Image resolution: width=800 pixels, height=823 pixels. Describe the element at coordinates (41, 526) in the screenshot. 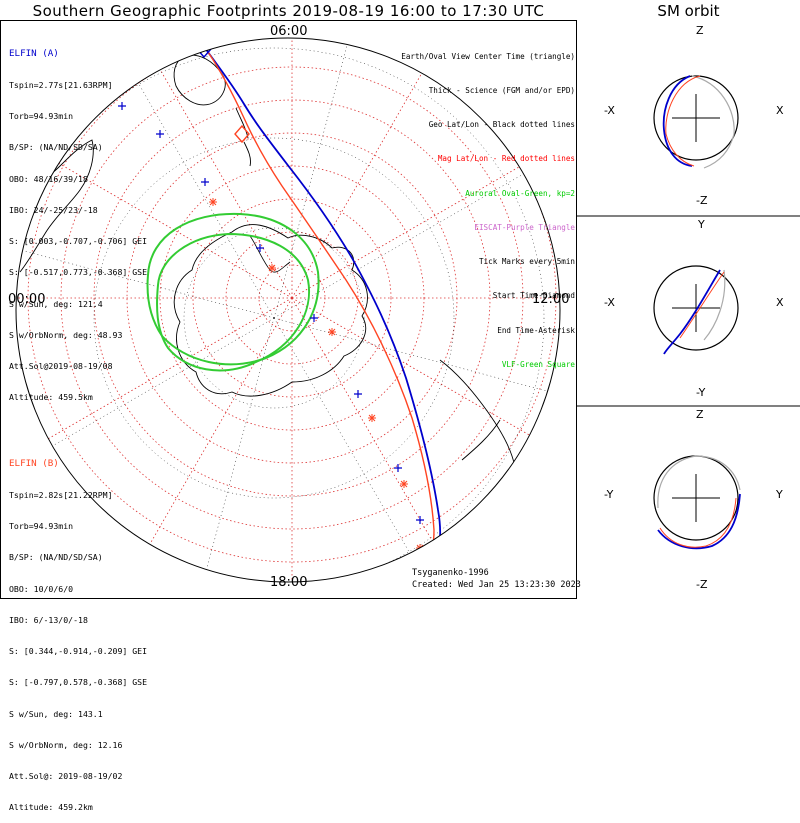

I see `elfin-b-line: Torb=94.93min` at that location.